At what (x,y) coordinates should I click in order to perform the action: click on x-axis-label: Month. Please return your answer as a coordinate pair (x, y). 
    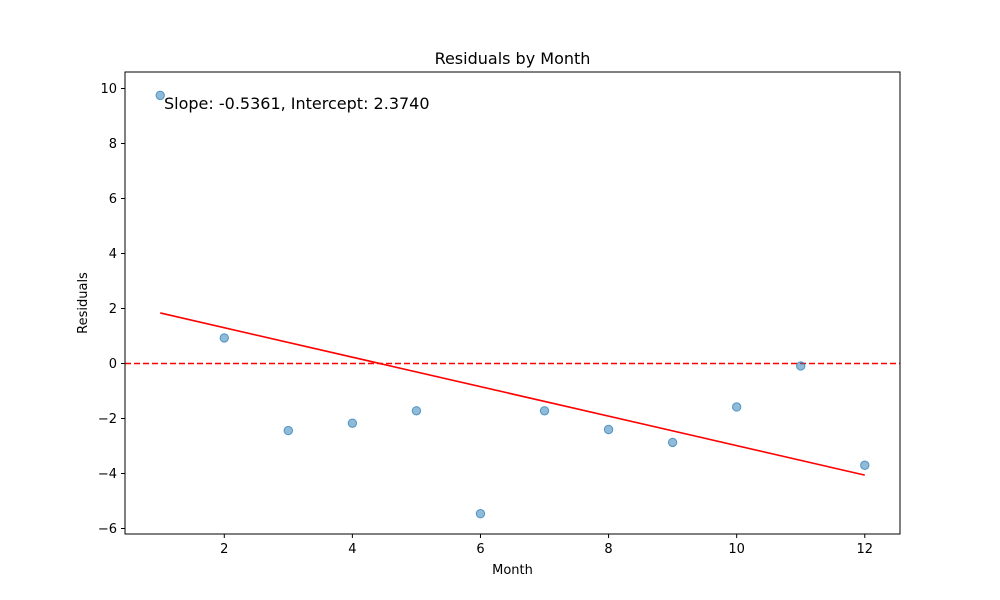
    Looking at the image, I should click on (512, 570).